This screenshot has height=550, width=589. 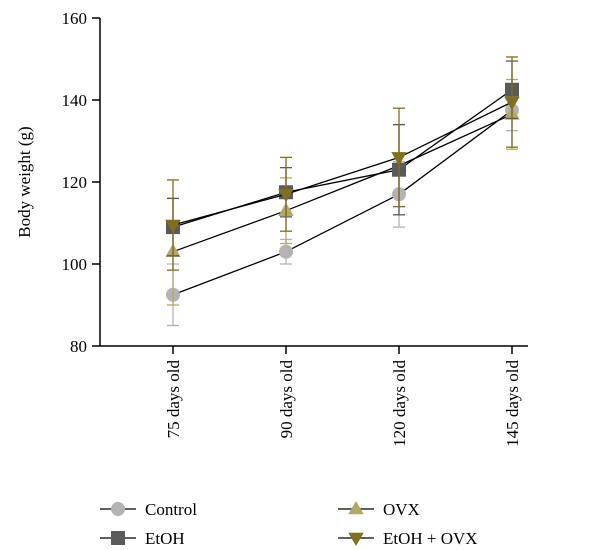 I want to click on legend-marker-control, so click(x=118, y=509).